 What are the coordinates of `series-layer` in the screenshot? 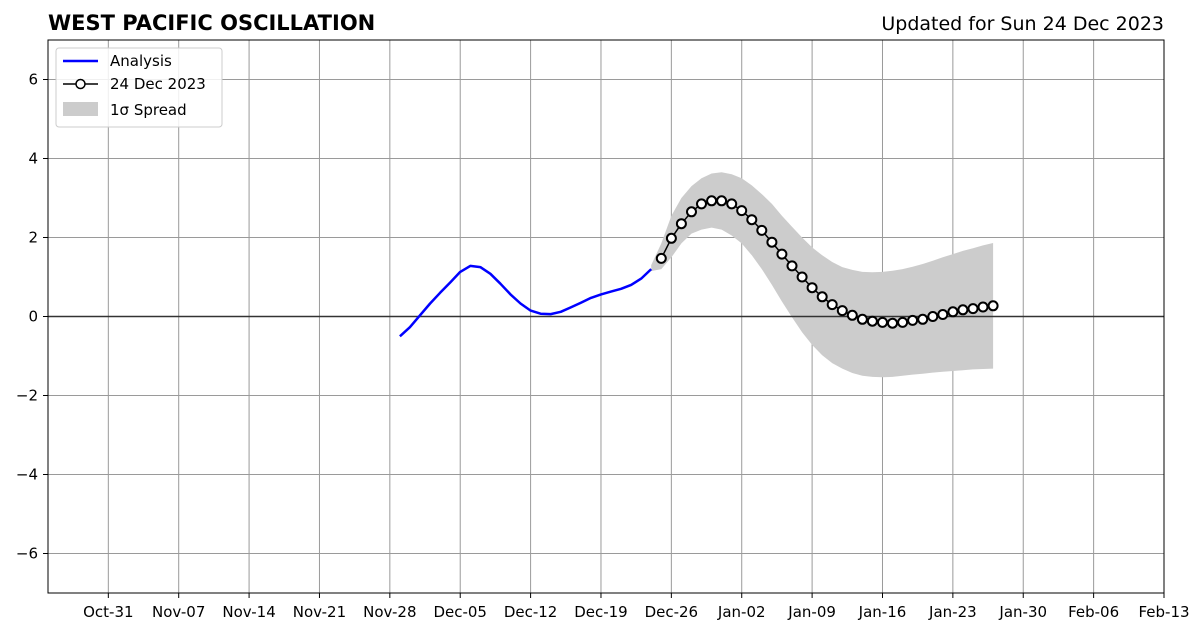 It's located at (699, 266).